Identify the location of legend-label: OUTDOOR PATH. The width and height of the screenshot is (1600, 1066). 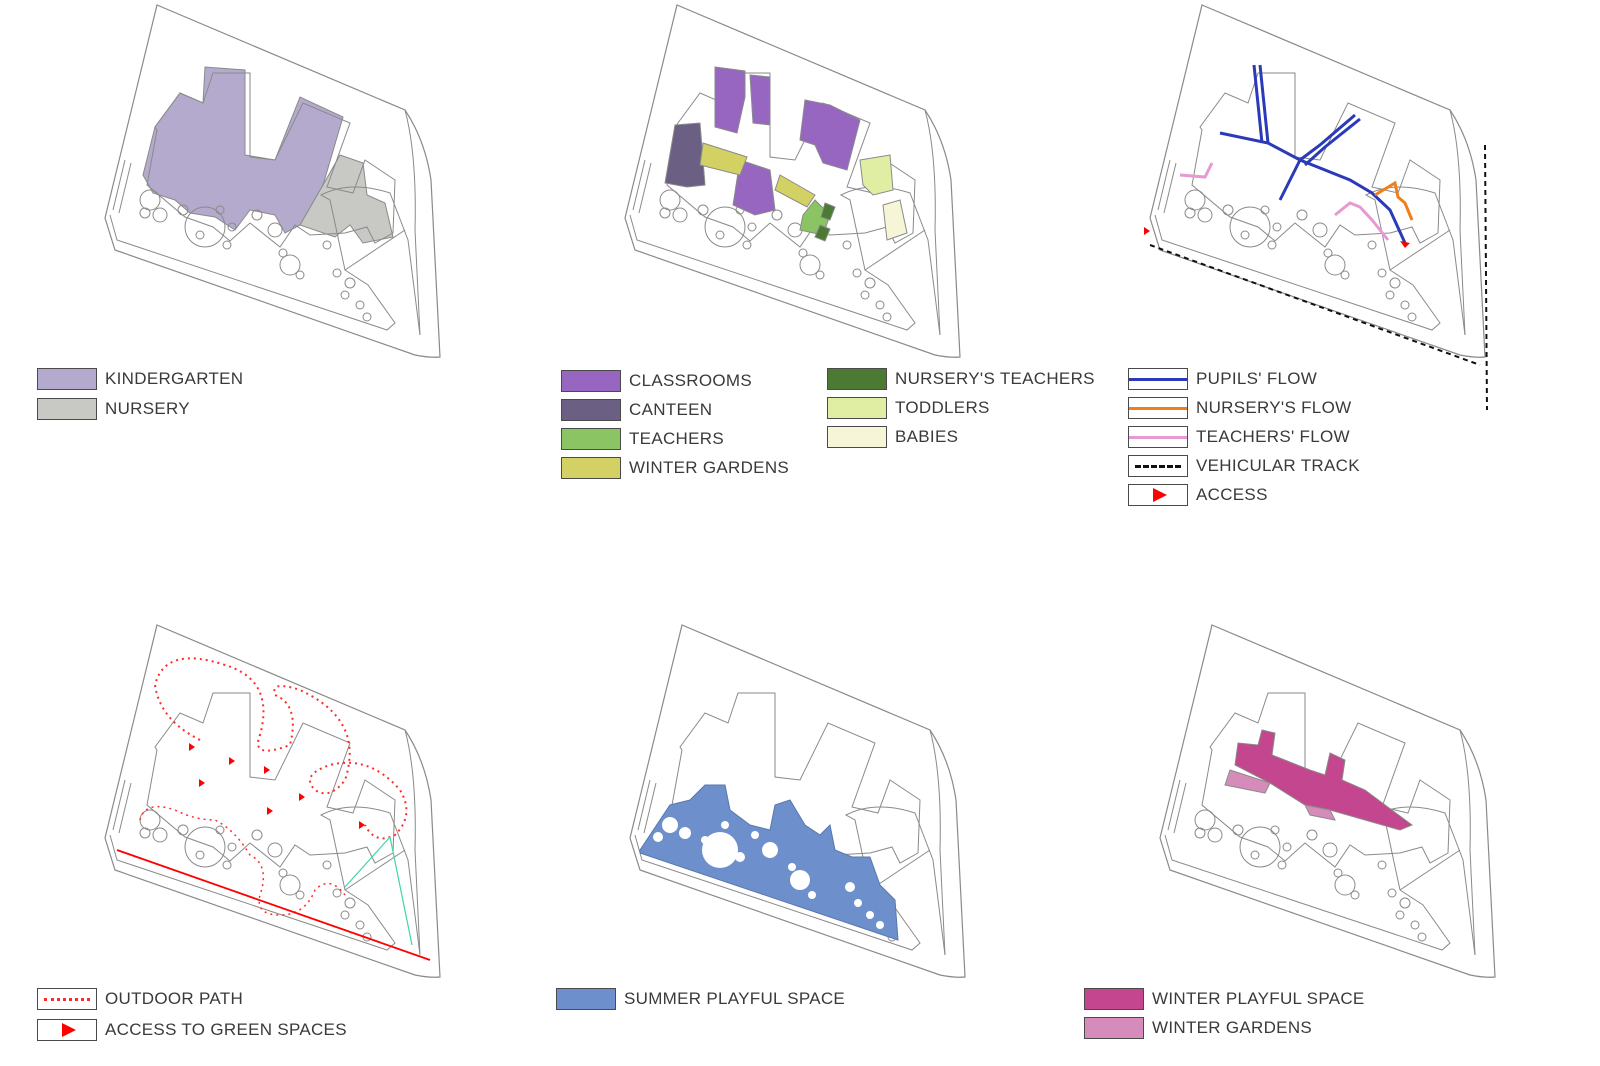
(174, 998).